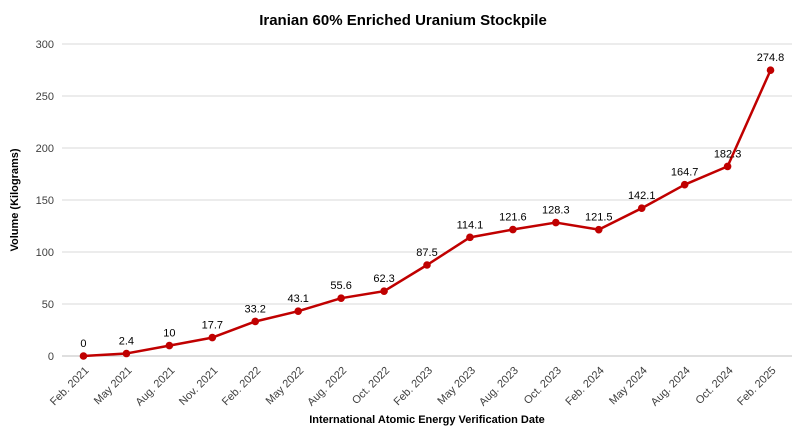  I want to click on y-tick-label: 150, so click(45, 201).